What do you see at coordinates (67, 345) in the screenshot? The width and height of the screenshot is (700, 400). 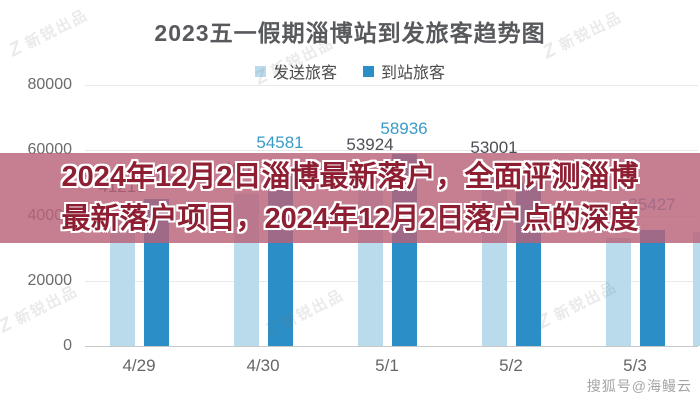 I see `y-axis-tick: 0` at bounding box center [67, 345].